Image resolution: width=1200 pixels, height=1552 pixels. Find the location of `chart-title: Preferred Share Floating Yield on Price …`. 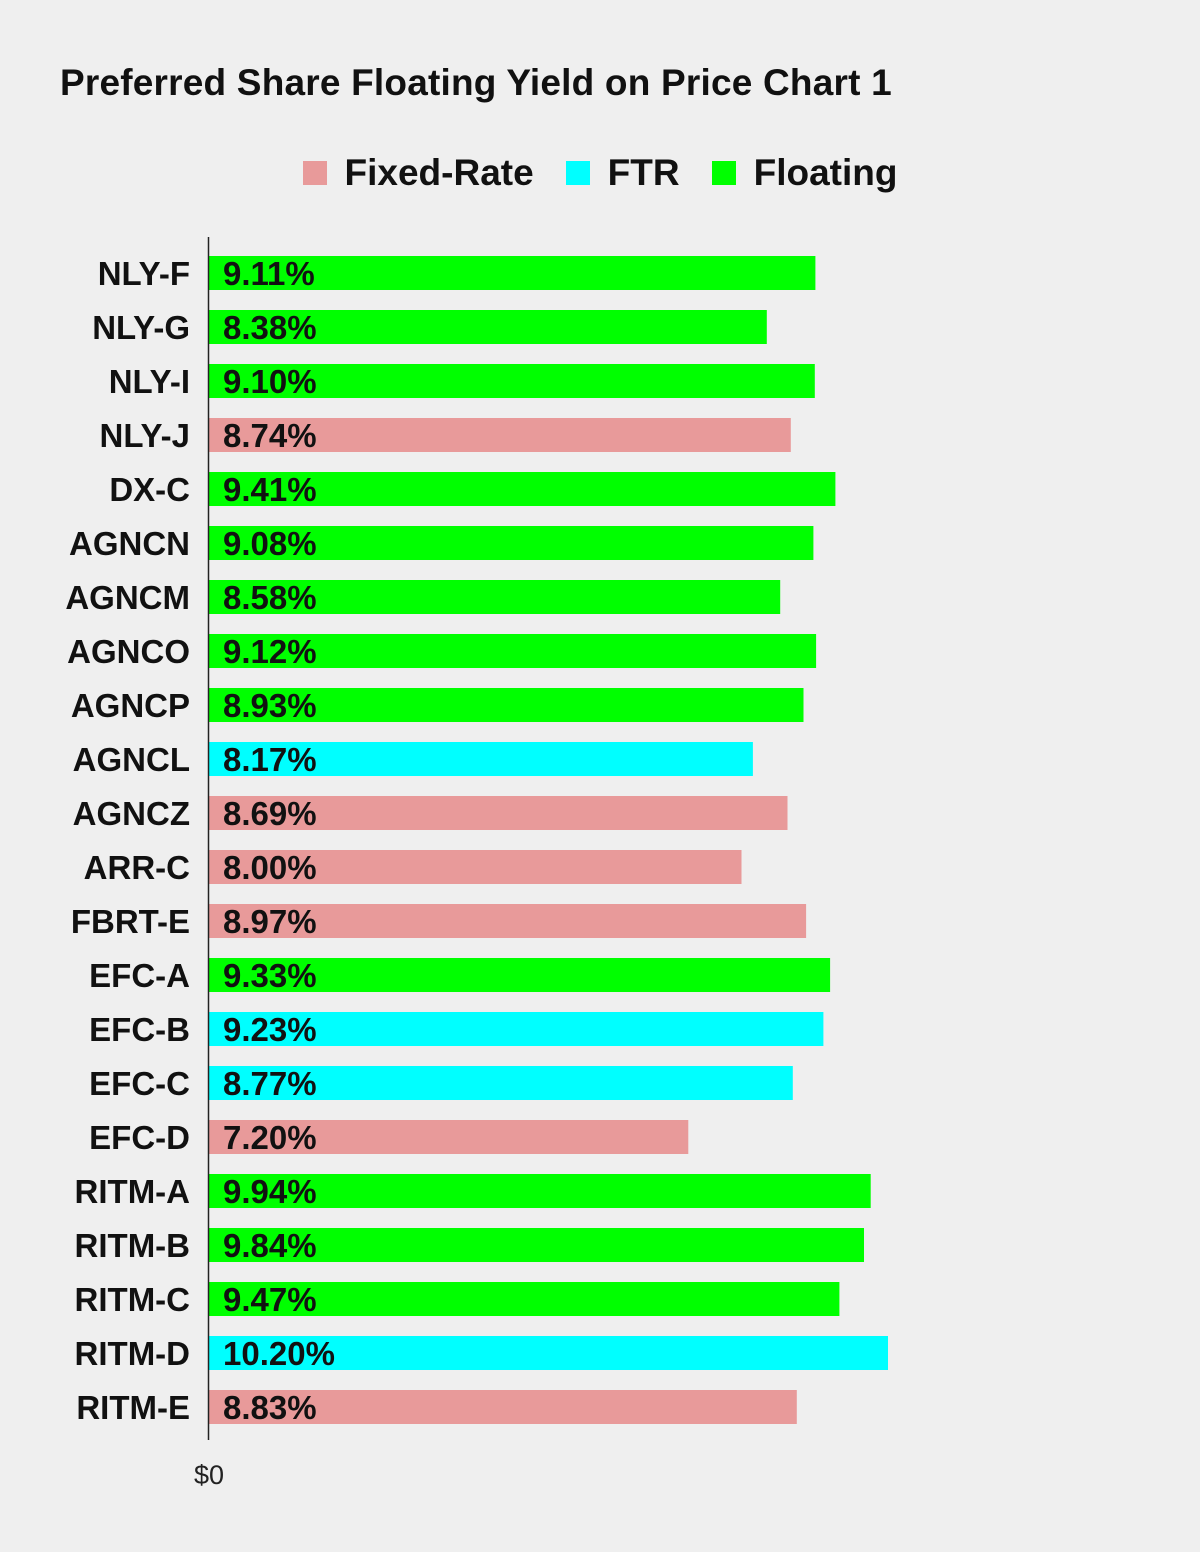

chart-title: Preferred Share Floating Yield on Price … is located at coordinates (476, 82).